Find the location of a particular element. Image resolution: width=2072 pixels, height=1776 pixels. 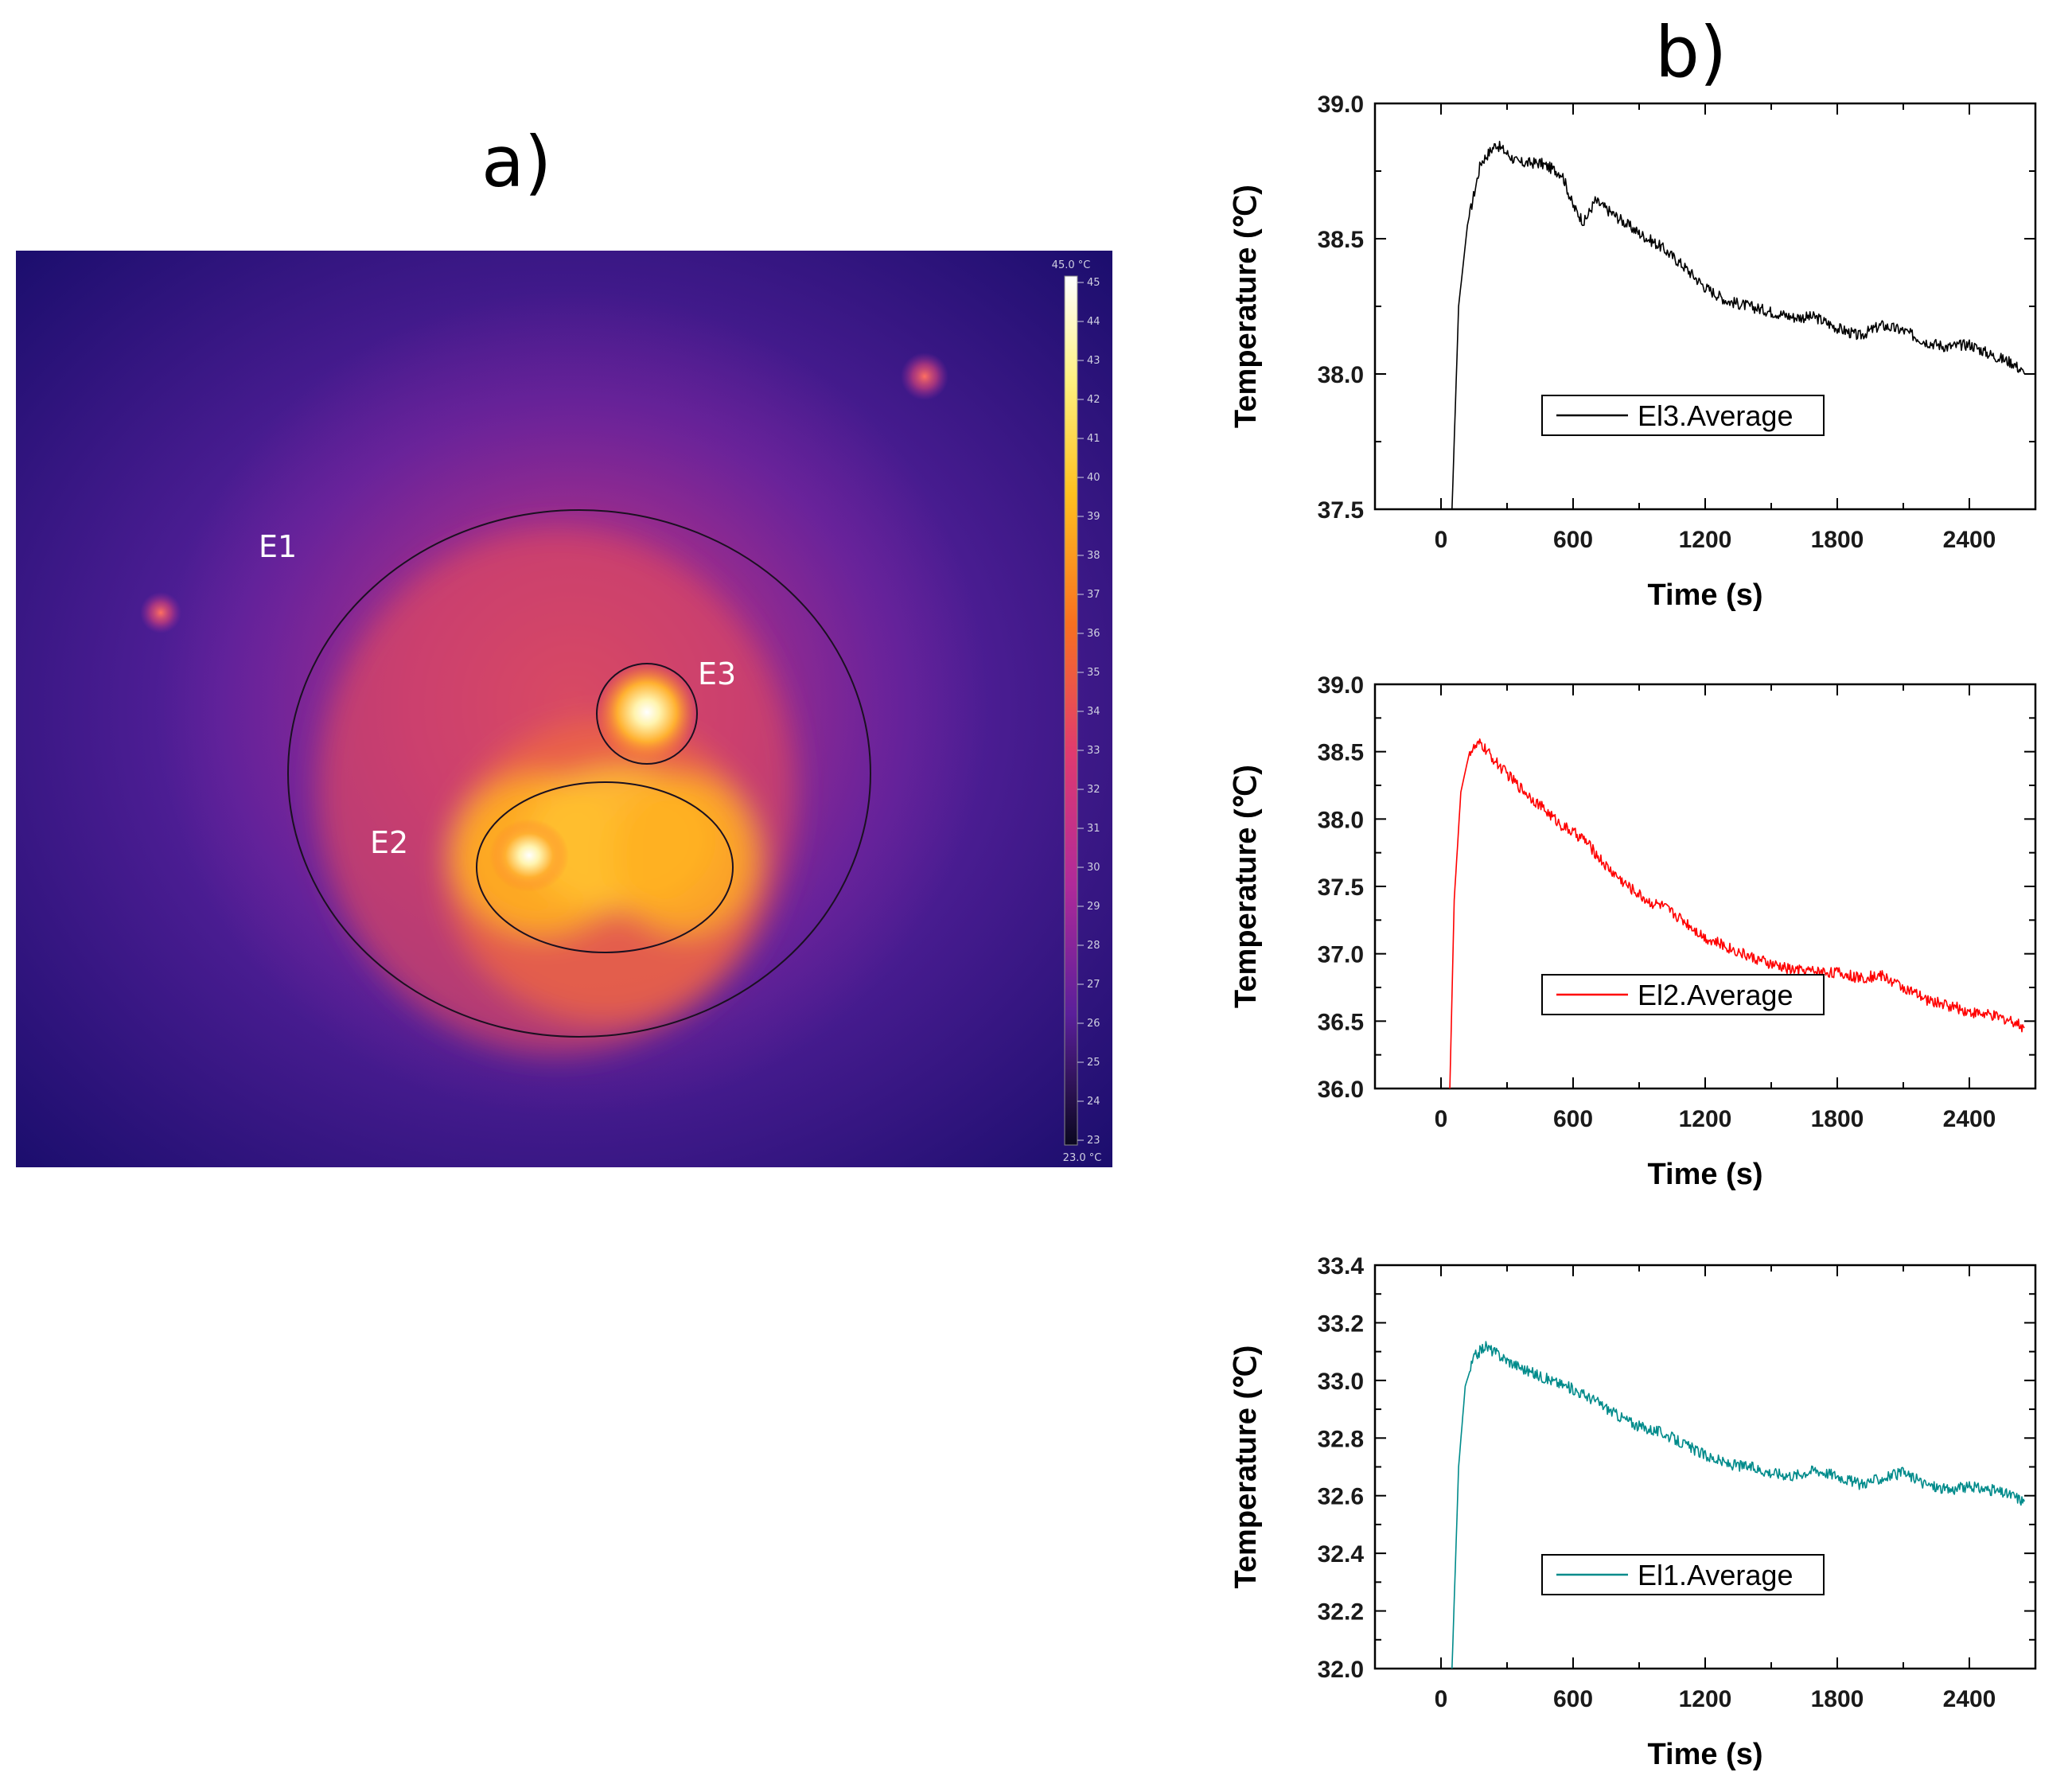

colorbar-tick-label: 23 is located at coordinates (1093, 1141).